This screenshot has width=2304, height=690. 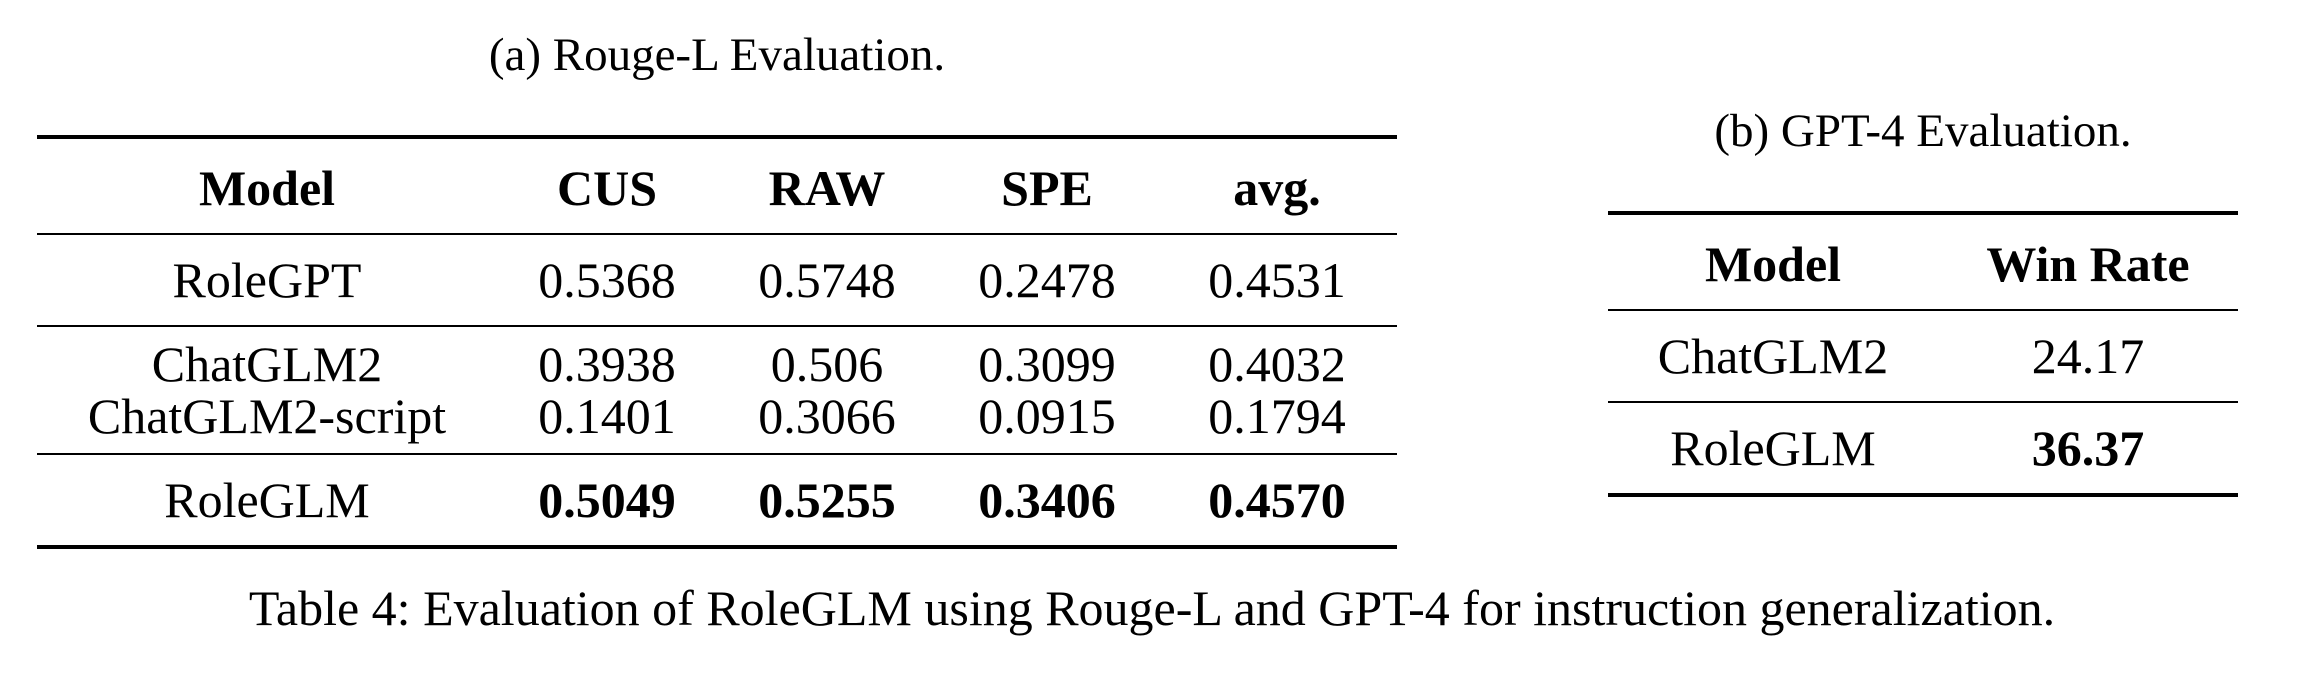 I want to click on table-header-row: Model Win Rate, so click(x=1923, y=261).